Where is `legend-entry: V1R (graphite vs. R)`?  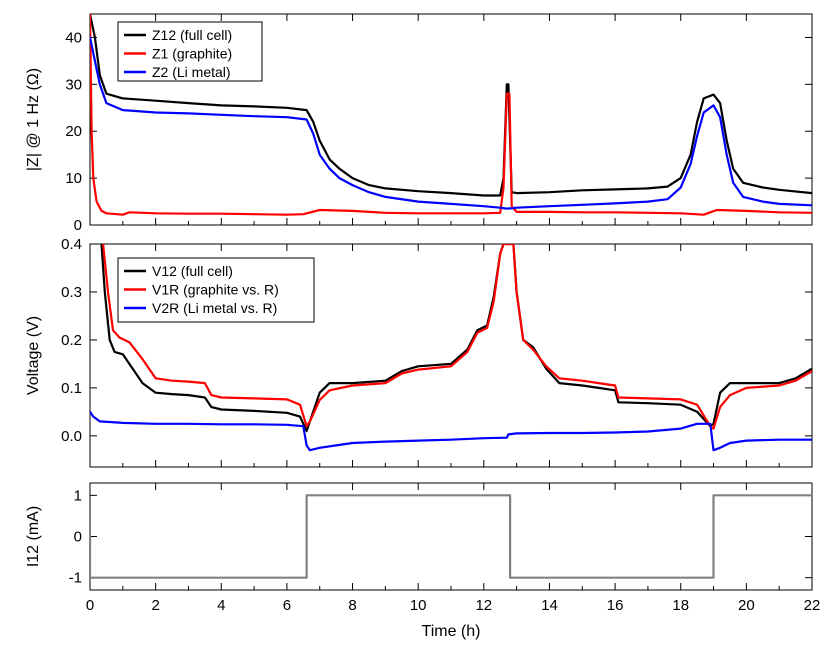 legend-entry: V1R (graphite vs. R) is located at coordinates (215, 290).